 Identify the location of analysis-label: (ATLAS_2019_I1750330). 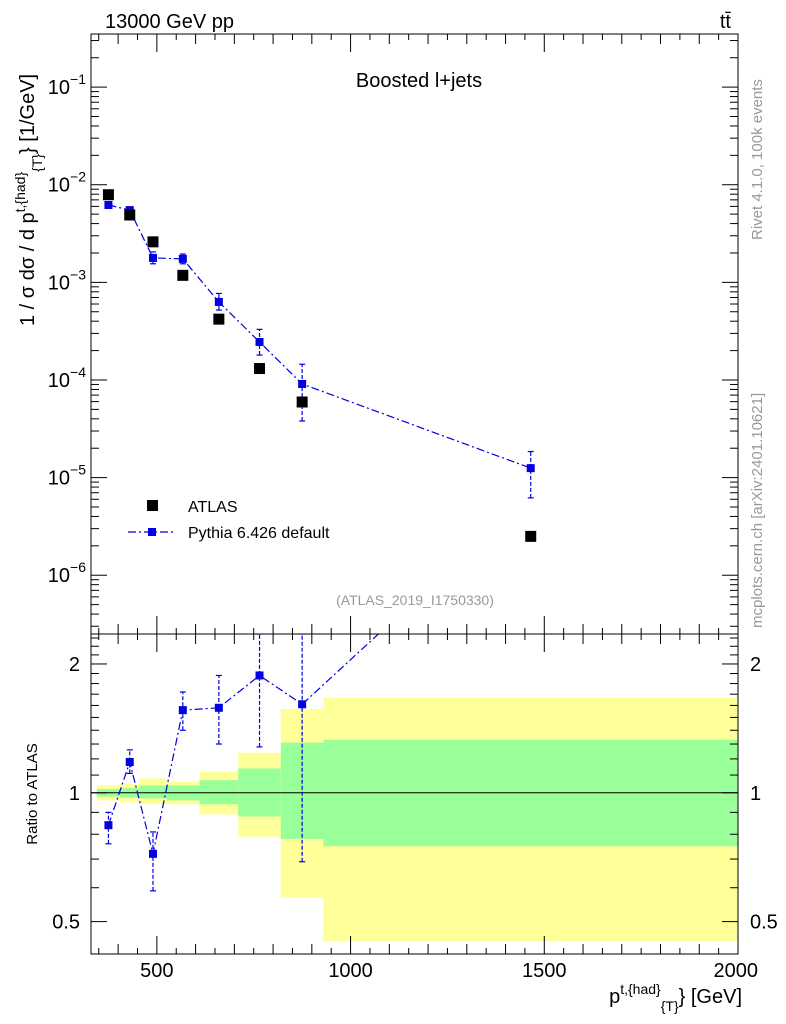
(415, 600).